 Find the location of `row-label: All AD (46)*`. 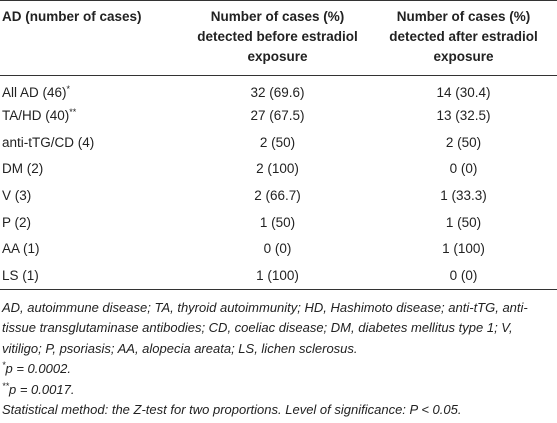

row-label: All AD (46)* is located at coordinates (92, 89).